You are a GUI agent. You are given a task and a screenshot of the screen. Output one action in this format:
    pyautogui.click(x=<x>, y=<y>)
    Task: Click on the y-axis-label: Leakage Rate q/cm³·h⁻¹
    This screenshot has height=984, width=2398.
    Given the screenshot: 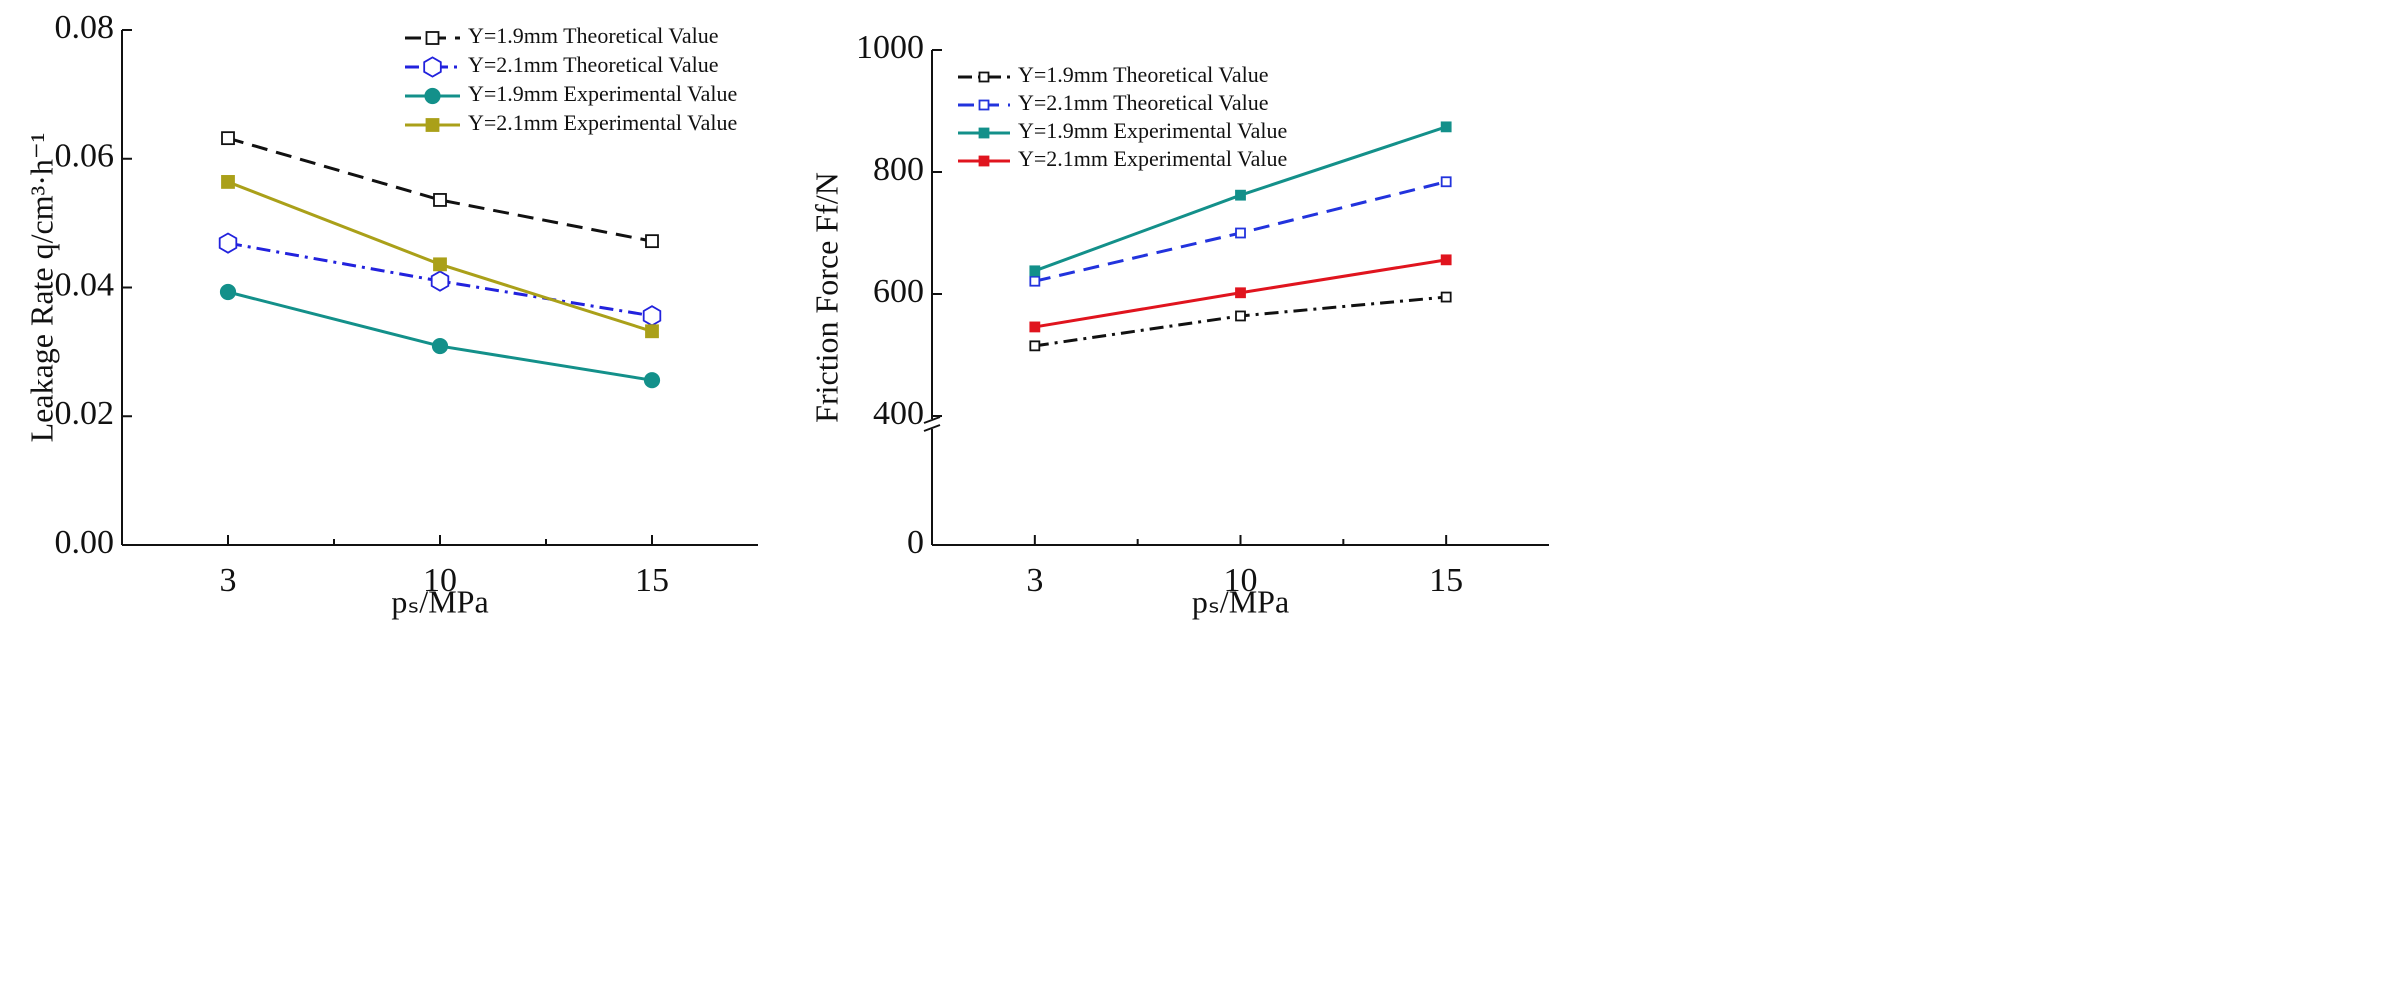 What is the action you would take?
    pyautogui.click(x=41, y=288)
    